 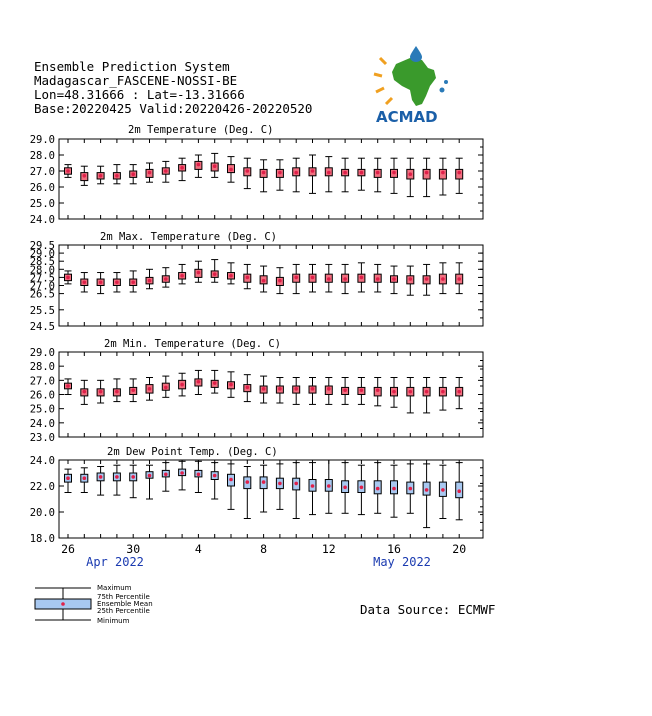 What do you see at coordinates (402, 562) in the screenshot?
I see `x-month-label: May 2022` at bounding box center [402, 562].